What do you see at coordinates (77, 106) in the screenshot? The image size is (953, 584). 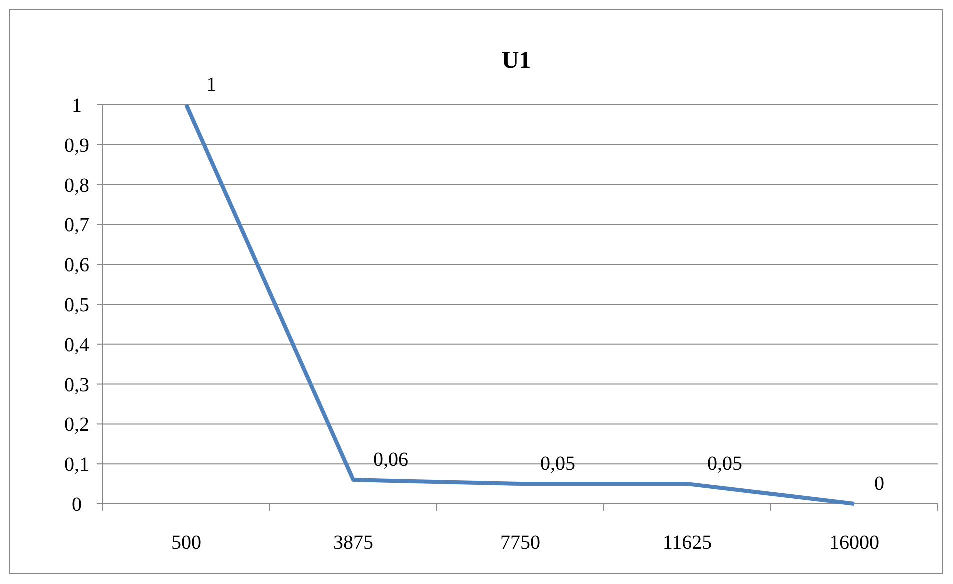 I see `y-tick-label: 1` at bounding box center [77, 106].